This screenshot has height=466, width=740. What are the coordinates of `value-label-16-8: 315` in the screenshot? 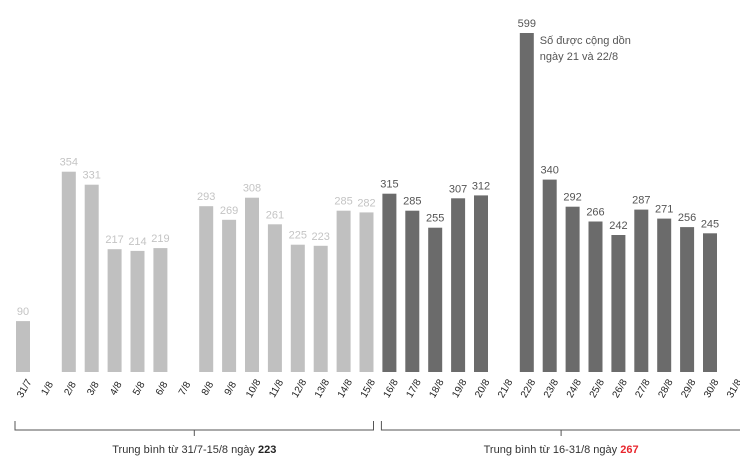 It's located at (389, 185).